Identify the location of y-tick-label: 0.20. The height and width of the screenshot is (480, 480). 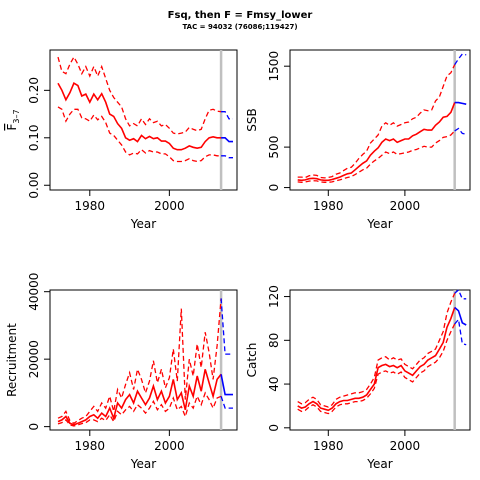
(34, 90).